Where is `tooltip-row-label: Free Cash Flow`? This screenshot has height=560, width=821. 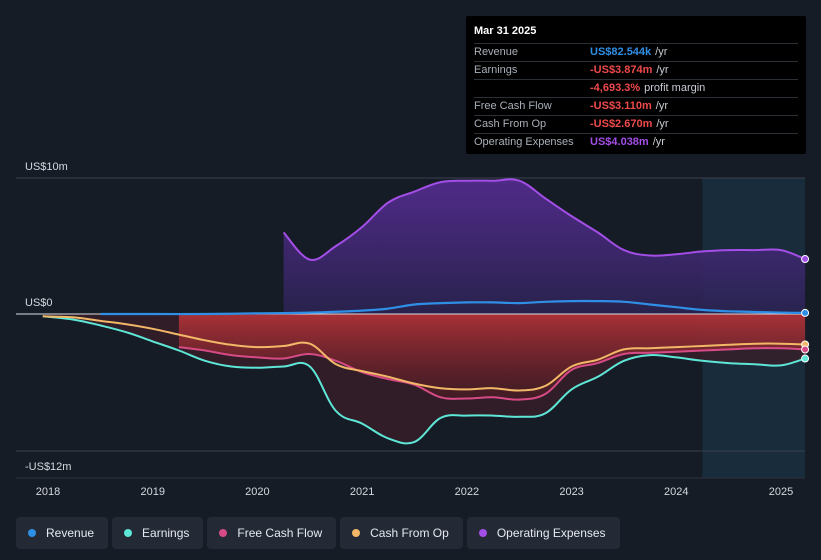
tooltip-row-label: Free Cash Flow is located at coordinates (513, 106).